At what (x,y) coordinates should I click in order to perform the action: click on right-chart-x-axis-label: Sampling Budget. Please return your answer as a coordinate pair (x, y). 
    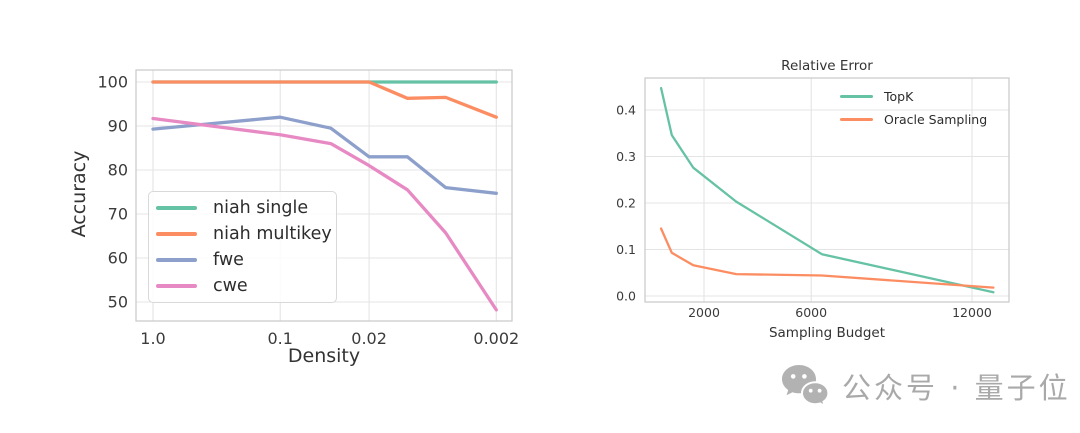
    Looking at the image, I should click on (827, 333).